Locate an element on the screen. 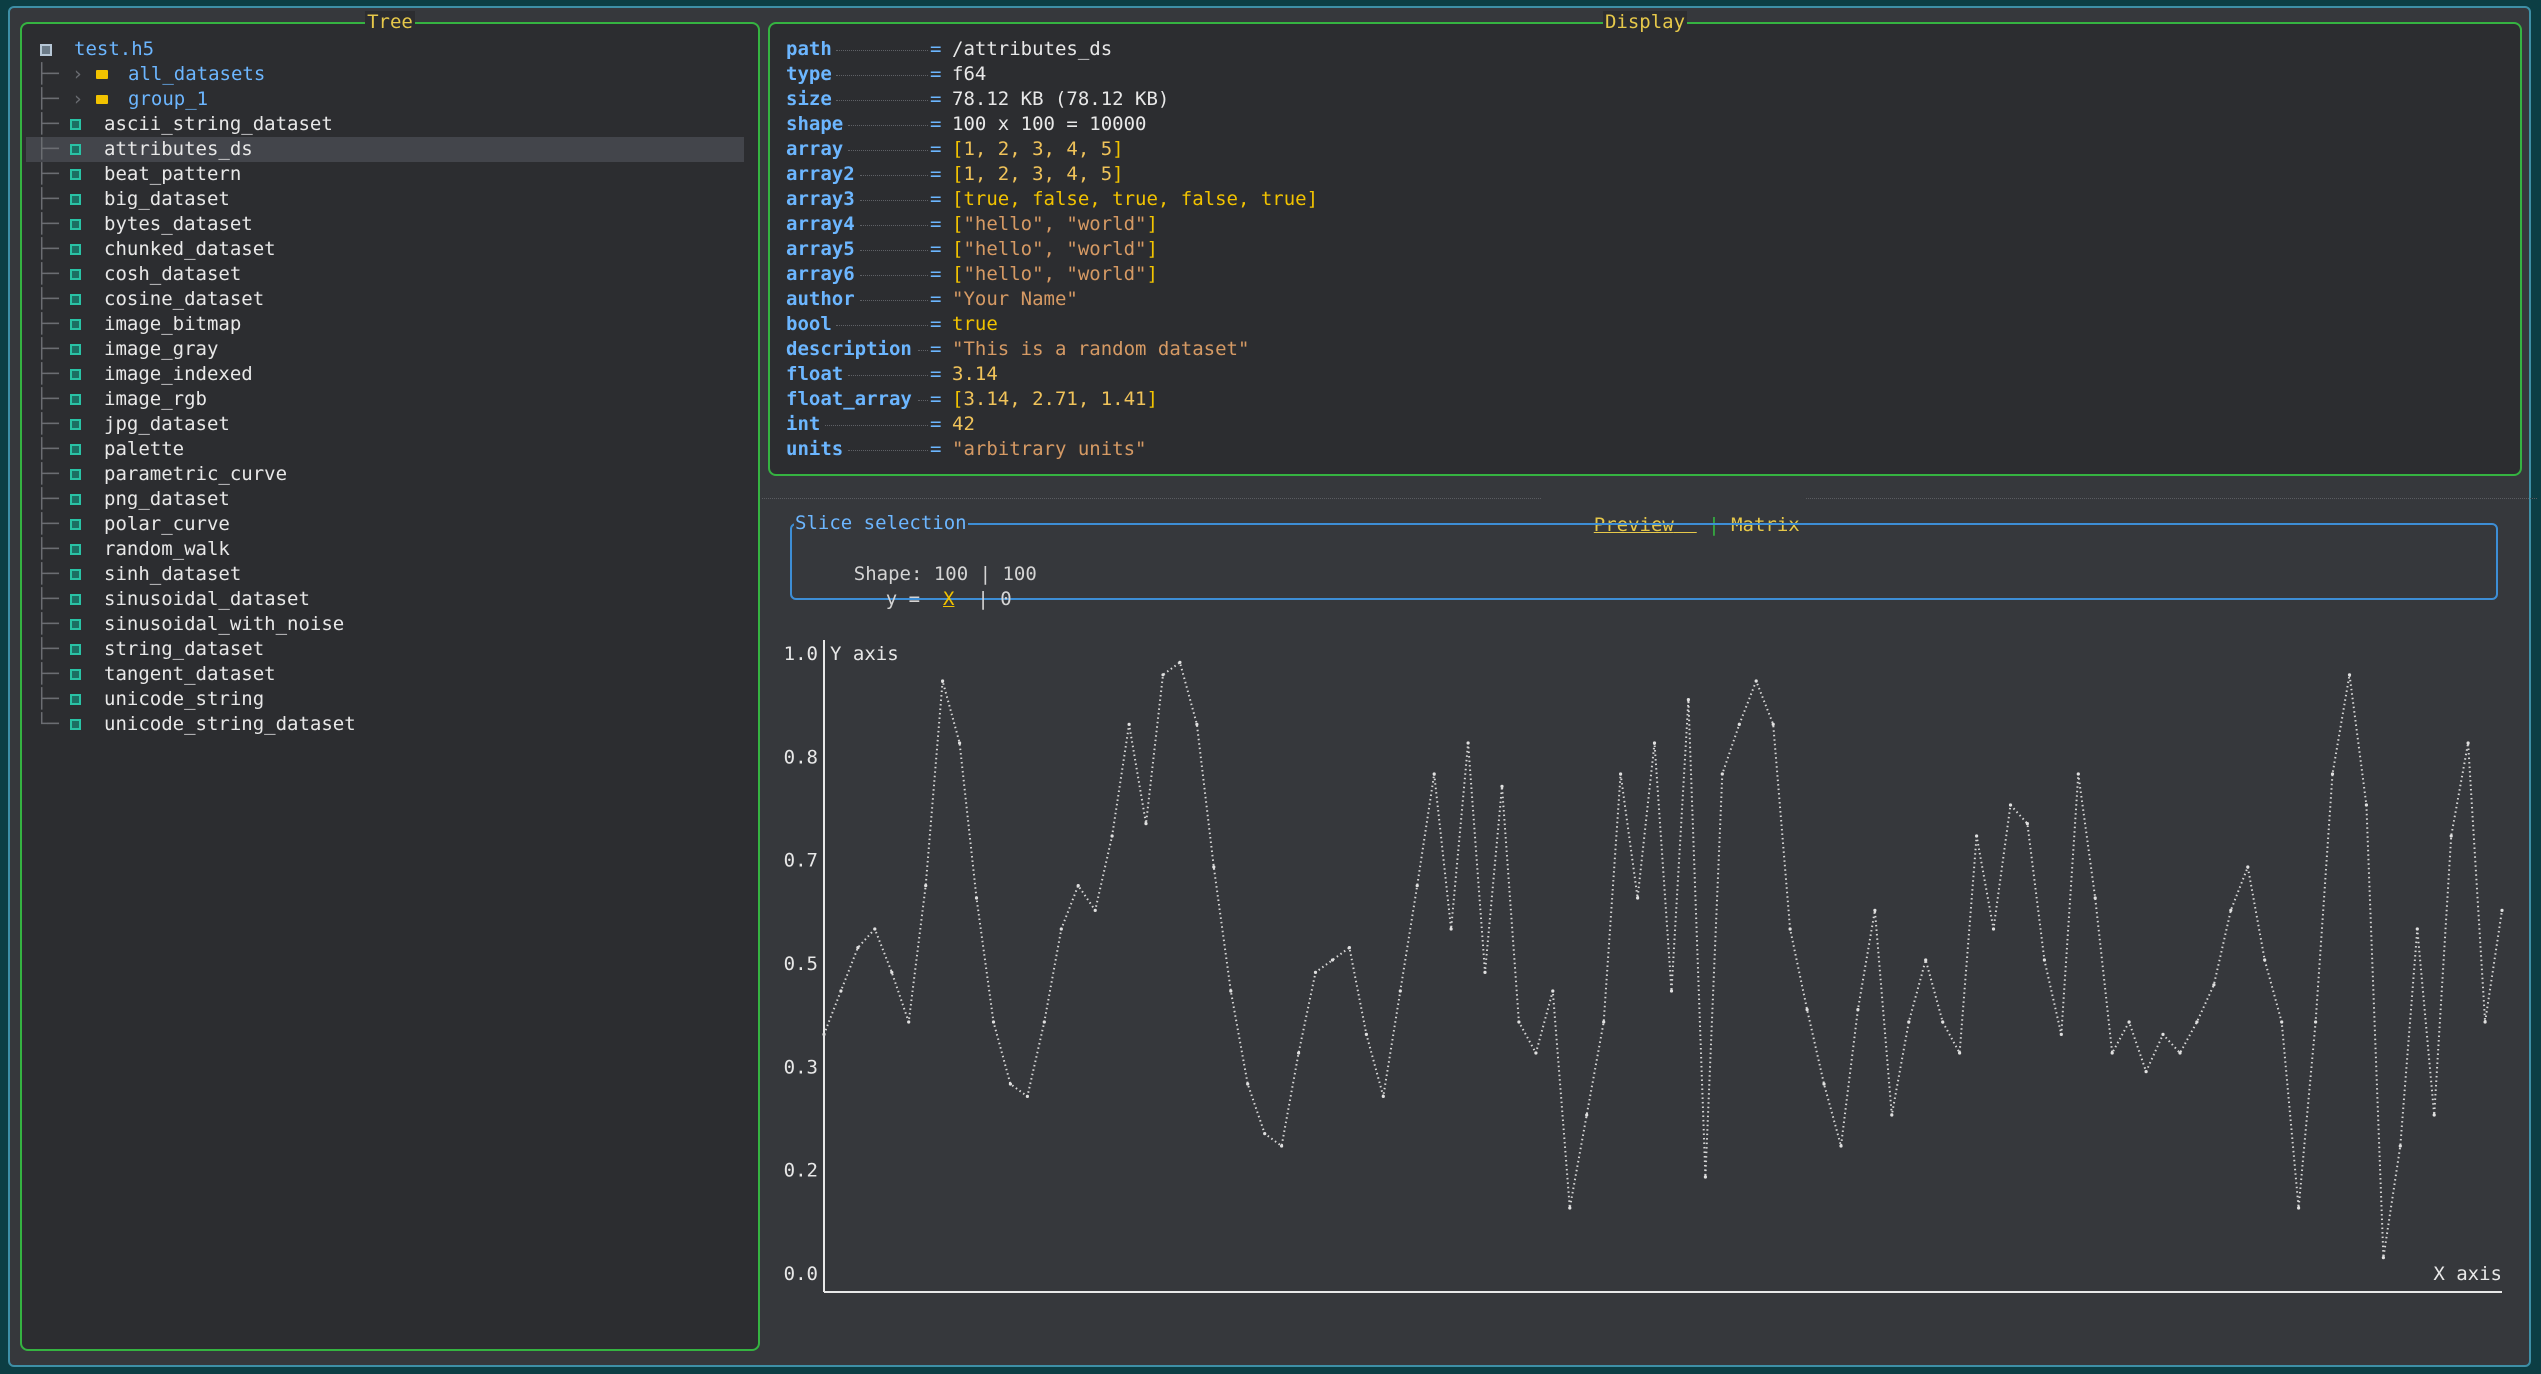 This screenshot has width=2541, height=1374. attr-row: float_array = [3.14, 2.71, 1.41] is located at coordinates (1636, 399).